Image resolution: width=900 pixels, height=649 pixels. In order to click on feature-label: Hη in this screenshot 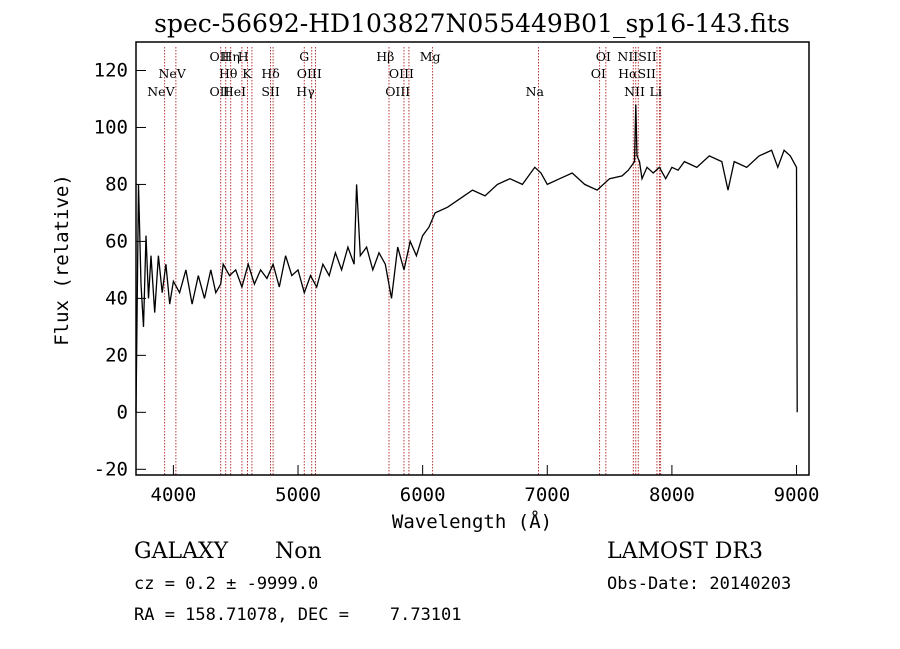, I will do `click(231, 56)`.